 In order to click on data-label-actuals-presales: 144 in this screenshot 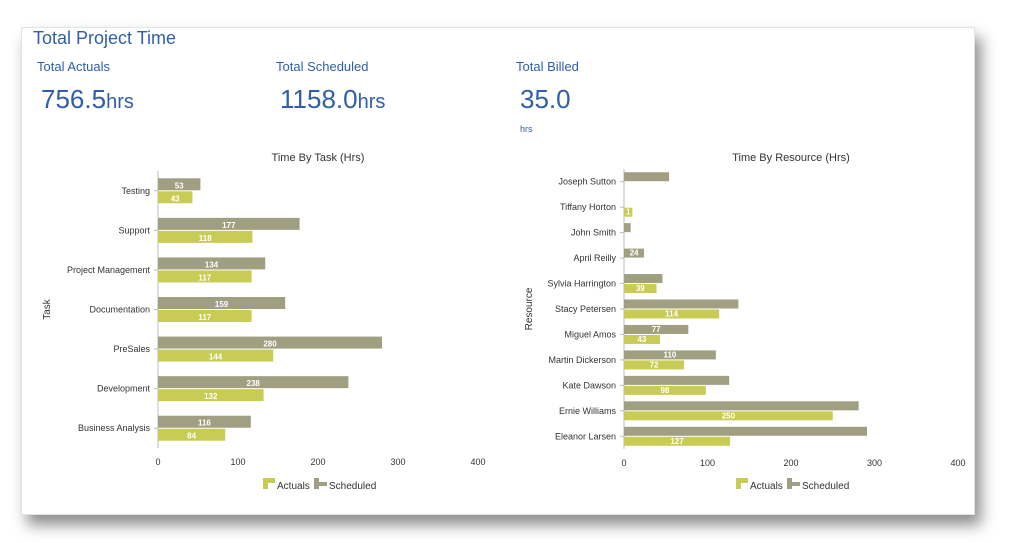, I will do `click(216, 357)`.